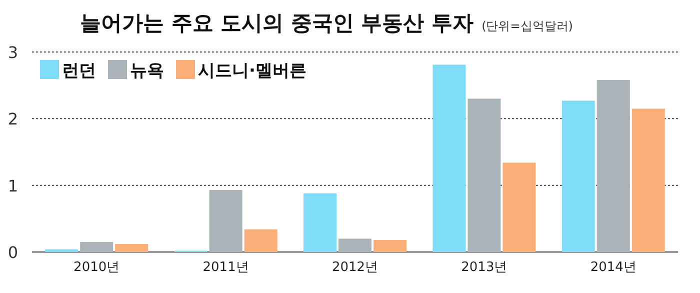 This screenshot has width=700, height=293. Describe the element at coordinates (252, 71) in the screenshot. I see `legend-label: 시드니·멜버른` at that location.